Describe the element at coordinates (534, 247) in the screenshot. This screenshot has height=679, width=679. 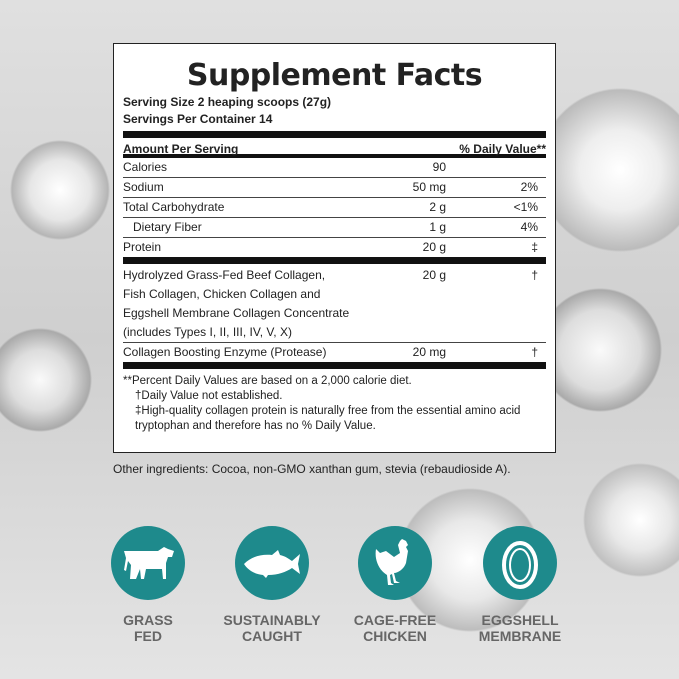
I see `nutrient-dv: ‡` at that location.